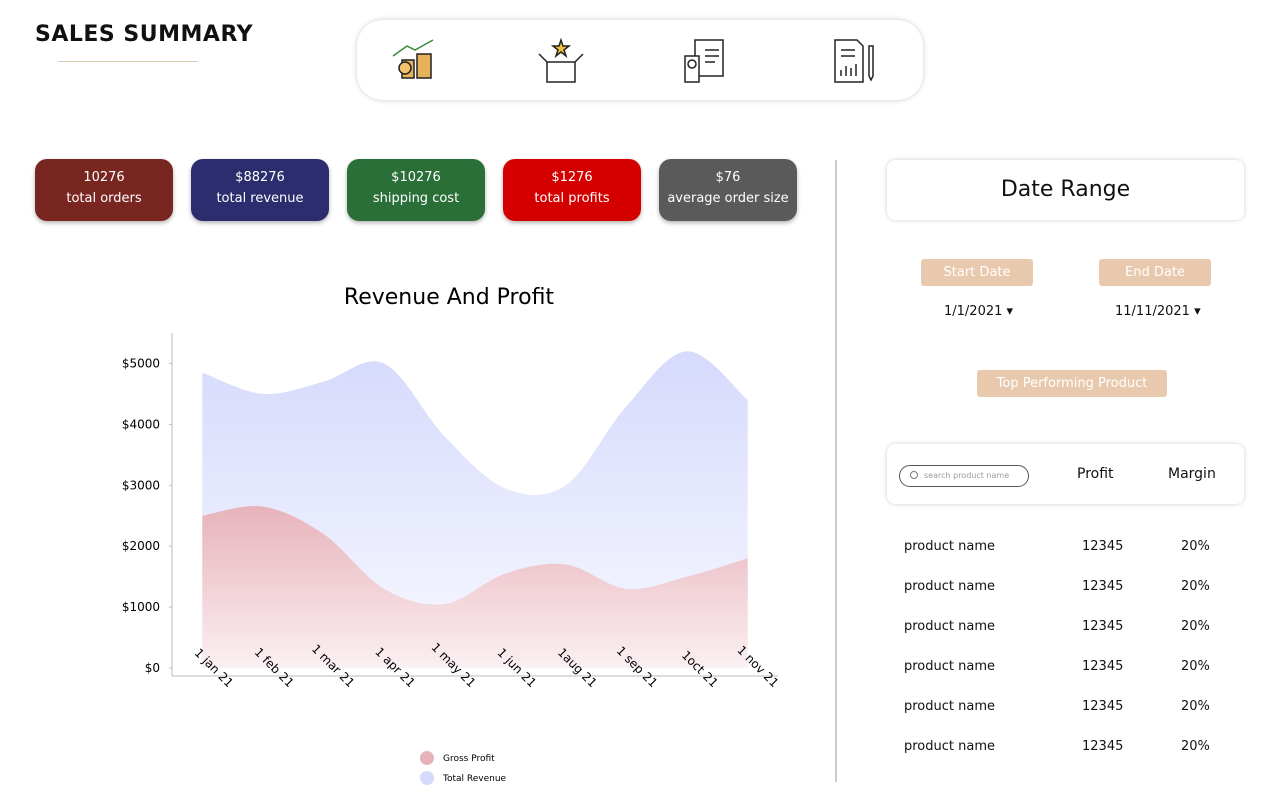  What do you see at coordinates (1065, 190) in the screenshot?
I see `date-range-title: Date Range` at bounding box center [1065, 190].